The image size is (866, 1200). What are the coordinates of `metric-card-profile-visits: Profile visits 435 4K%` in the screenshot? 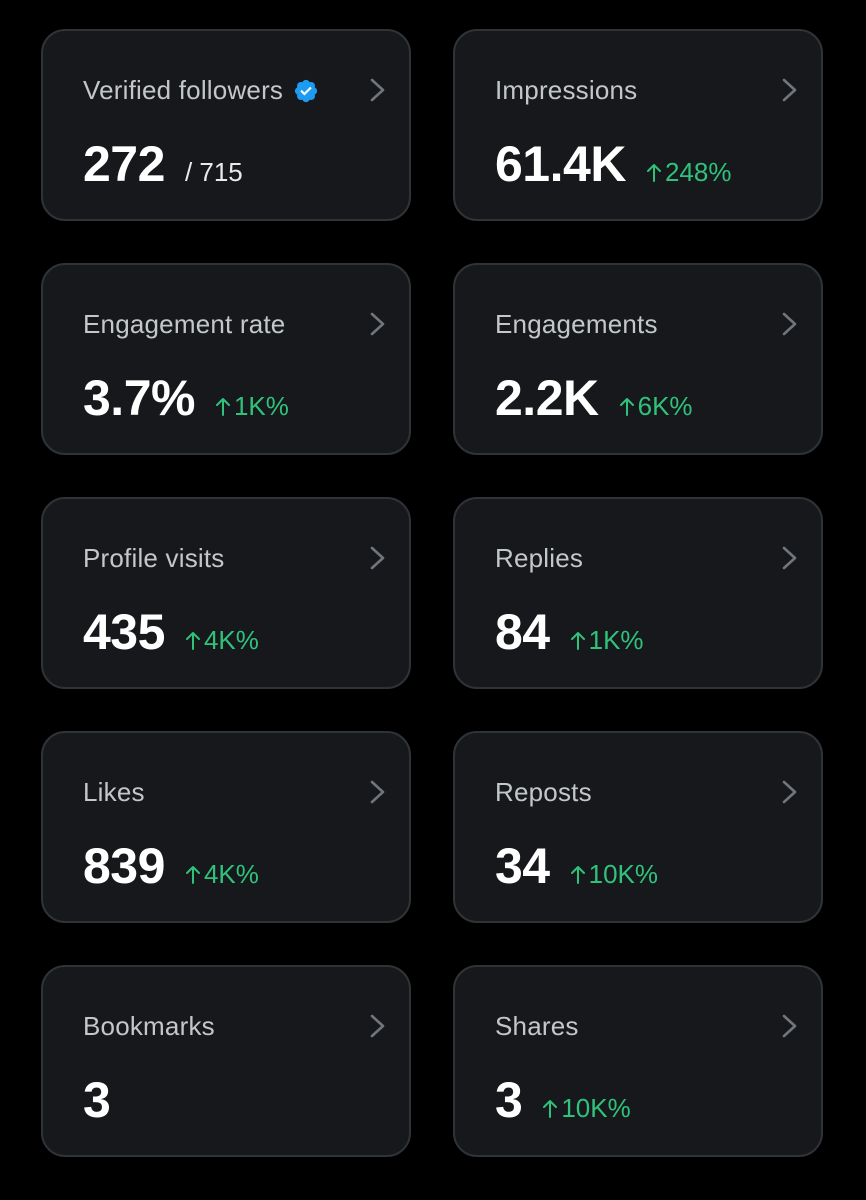 It's located at (226, 593).